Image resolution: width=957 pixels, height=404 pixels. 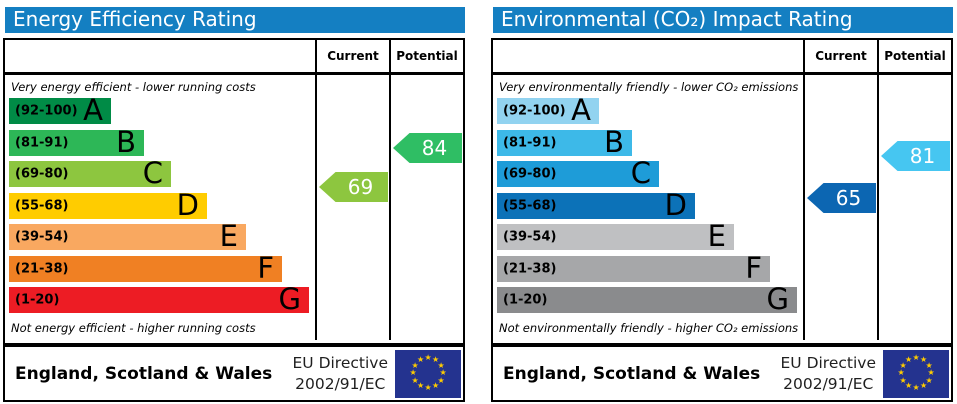 What do you see at coordinates (841, 198) in the screenshot?
I see `current-rating-arrow: 65` at bounding box center [841, 198].